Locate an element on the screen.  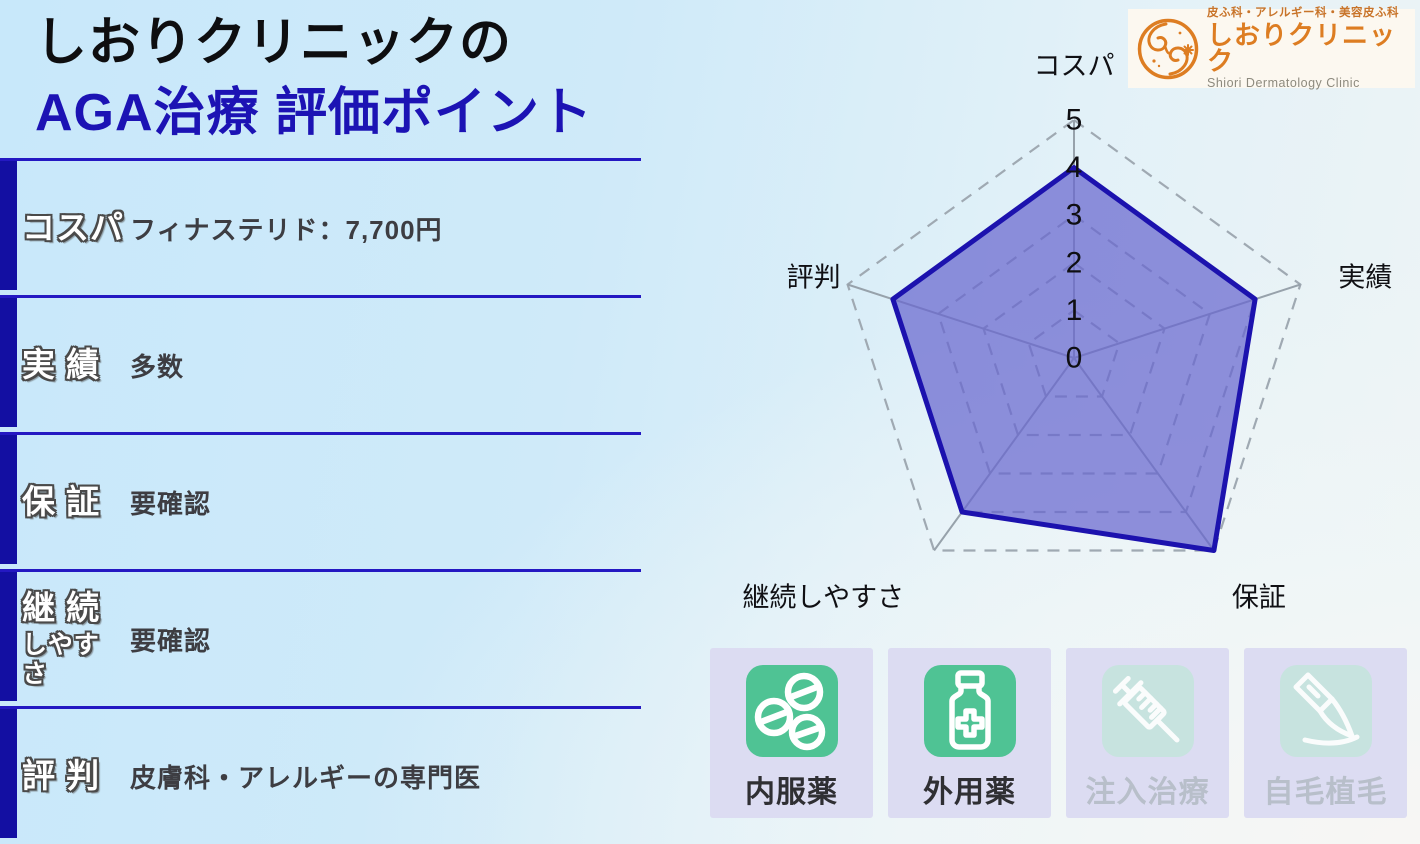
eval-row-label-main: コスパ is located at coordinates (73, 228).